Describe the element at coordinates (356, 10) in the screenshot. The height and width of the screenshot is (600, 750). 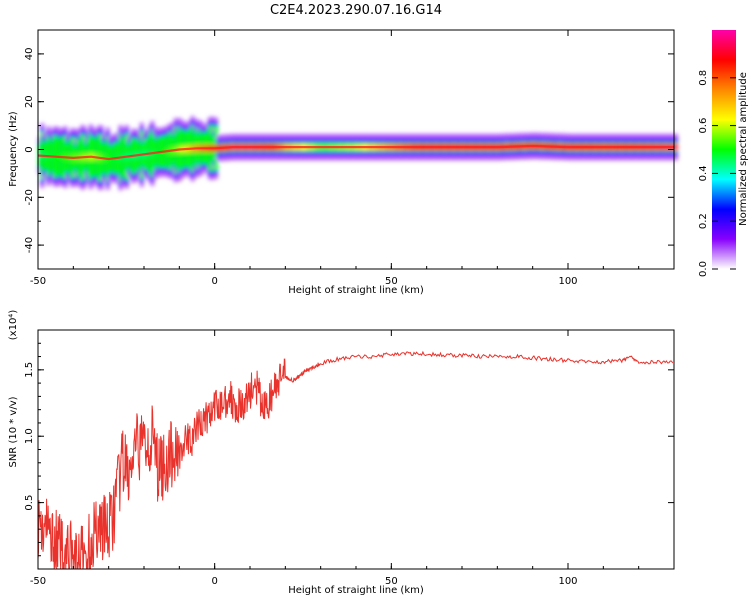
I see `figure-title: C2E4.2023.290.07.16.G14` at that location.